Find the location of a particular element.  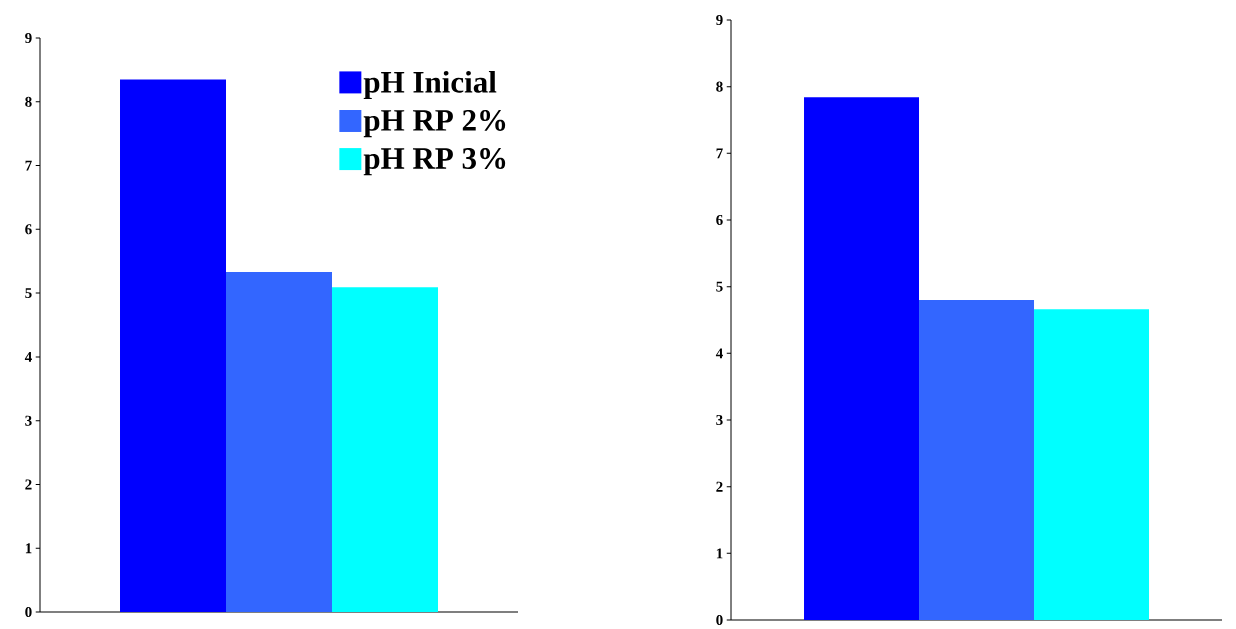

legend-label: pH RP 2% is located at coordinates (434, 123).